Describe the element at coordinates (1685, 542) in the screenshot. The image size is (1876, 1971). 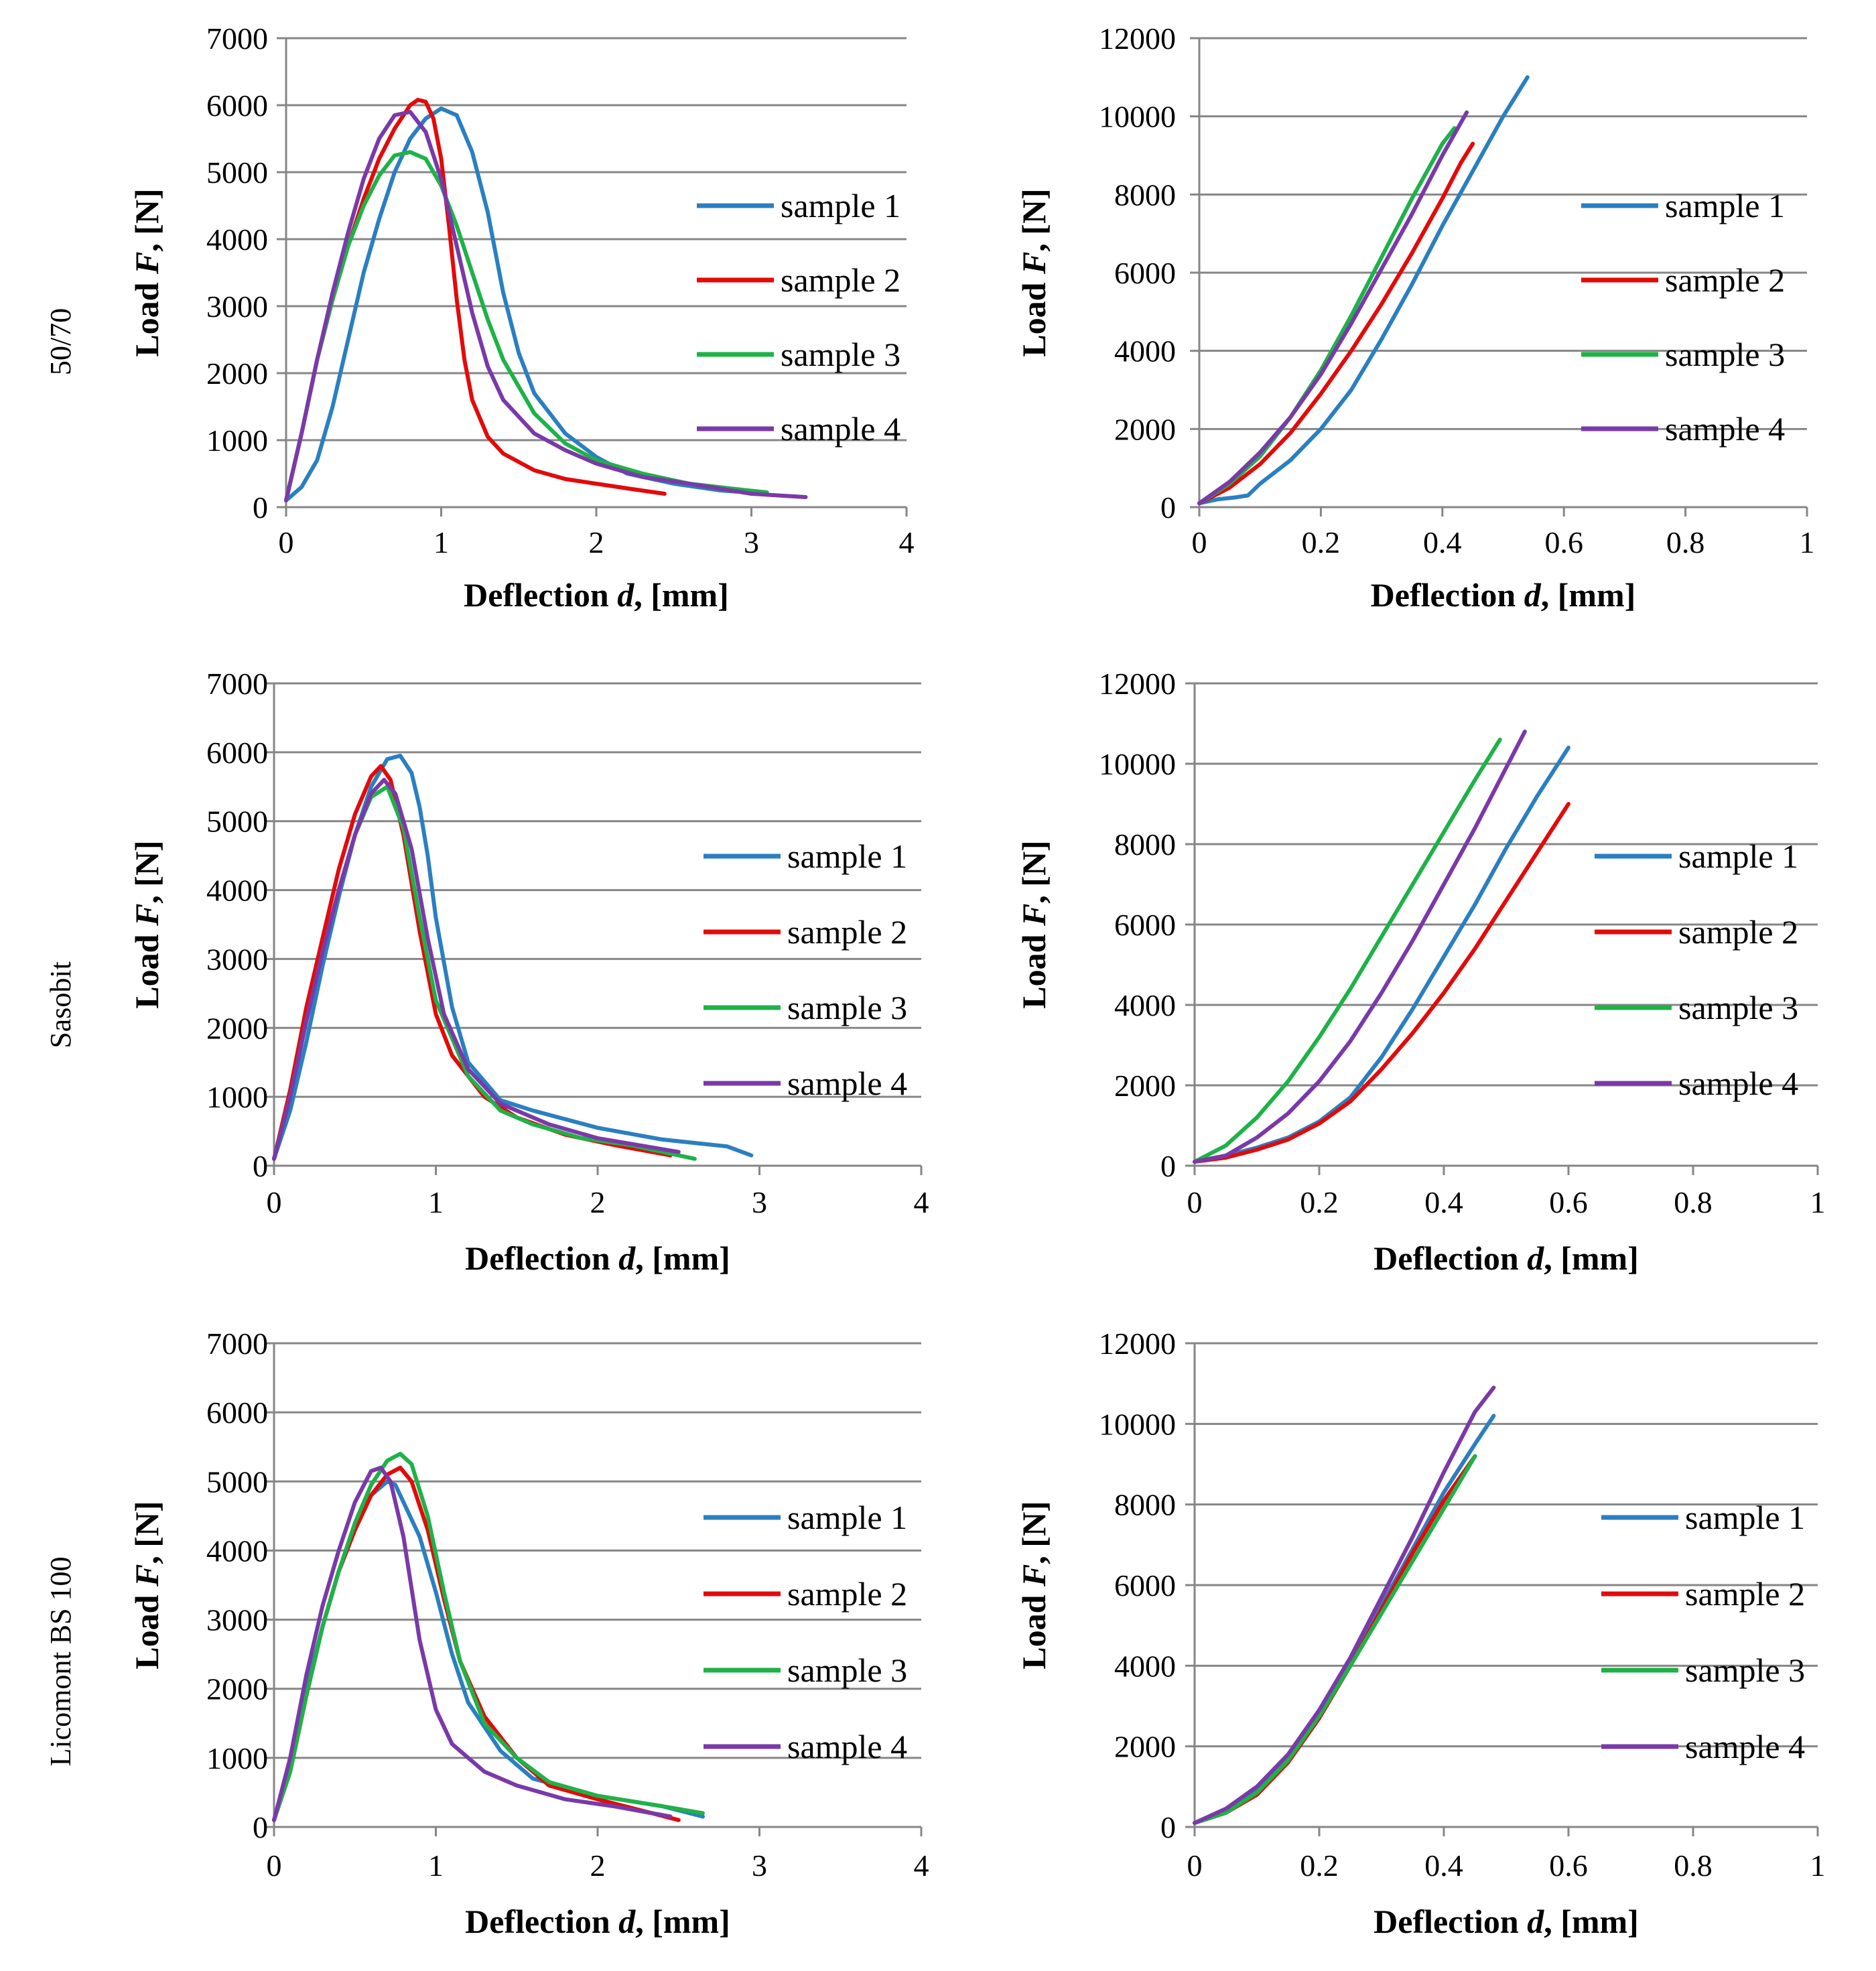
I see `x-tick-label: 0.8` at that location.